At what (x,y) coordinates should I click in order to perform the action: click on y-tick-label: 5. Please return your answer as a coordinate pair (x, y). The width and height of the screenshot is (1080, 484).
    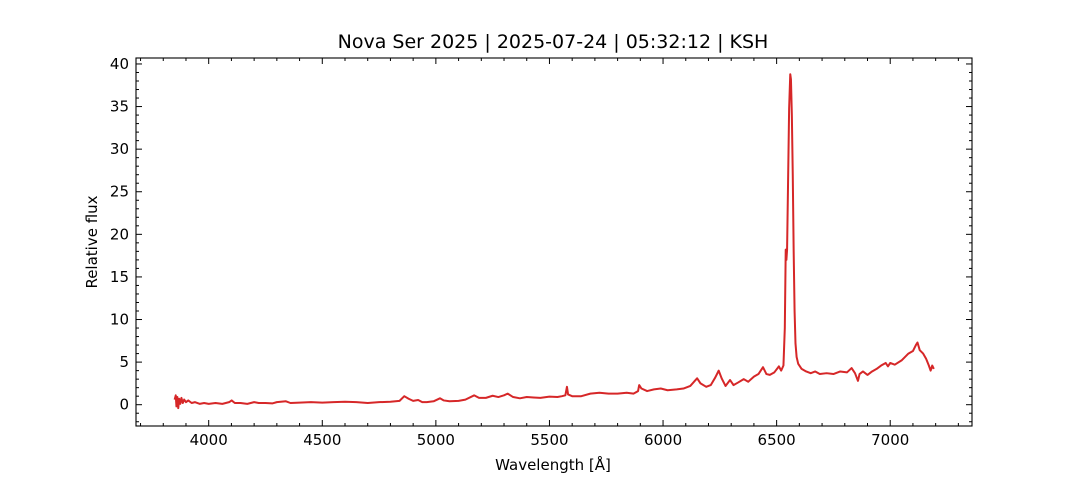
    Looking at the image, I should click on (124, 362).